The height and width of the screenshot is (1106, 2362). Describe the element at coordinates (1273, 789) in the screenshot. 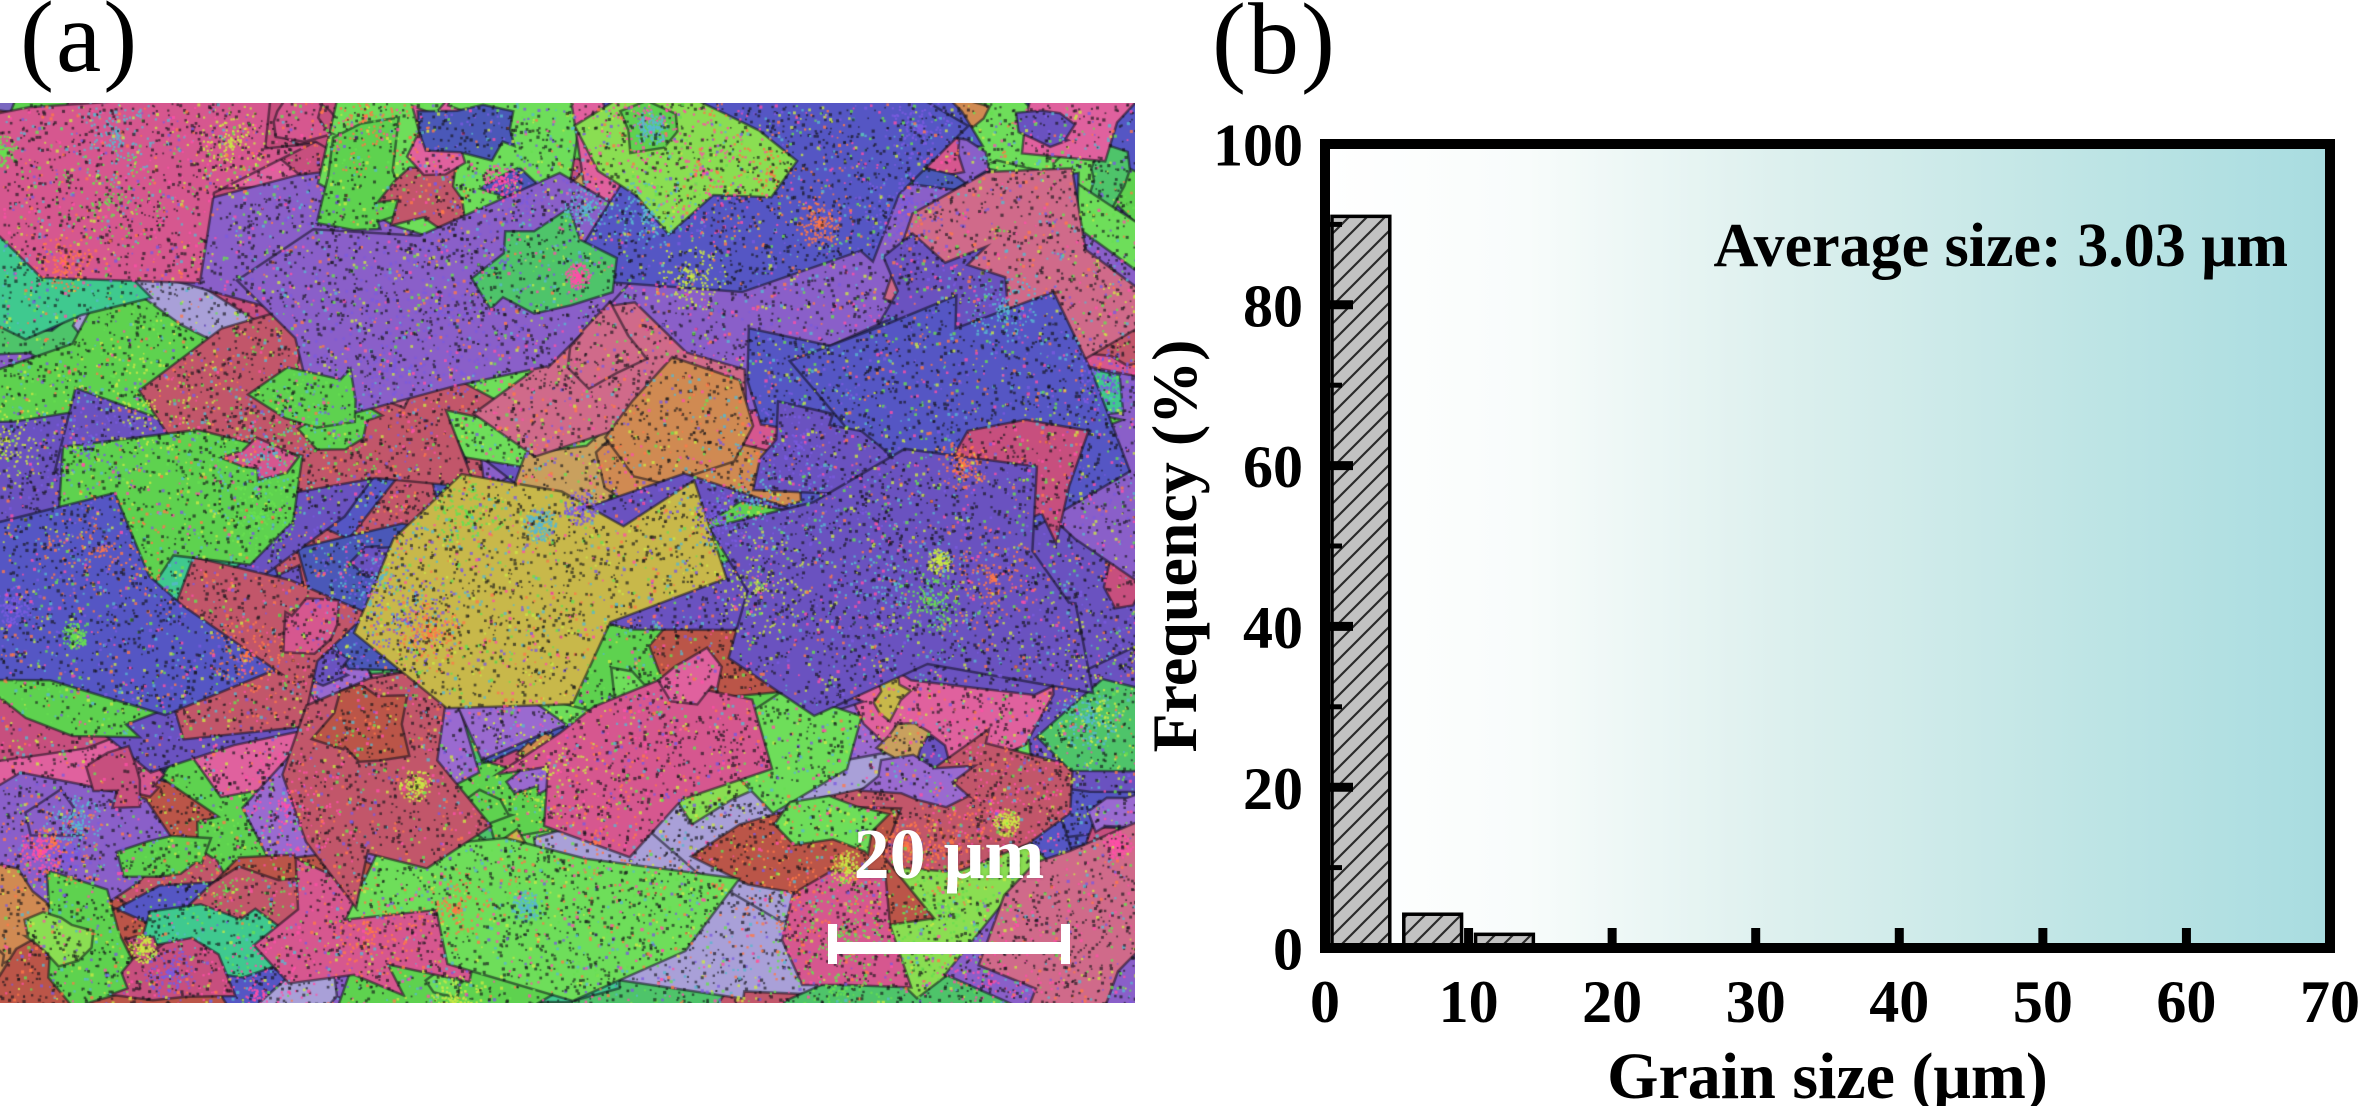

I see `y-axis-tick-label: 20` at that location.